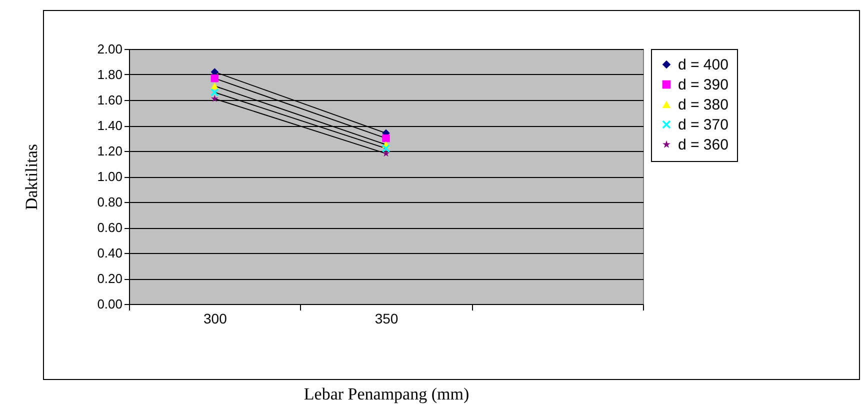 This screenshot has width=861, height=414. Describe the element at coordinates (703, 125) in the screenshot. I see `legend-label: d = 370` at that location.